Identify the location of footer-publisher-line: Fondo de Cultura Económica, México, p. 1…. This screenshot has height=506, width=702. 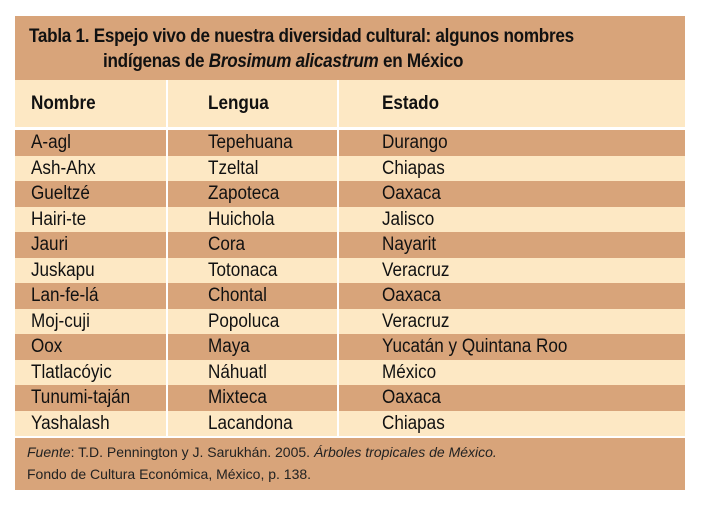
(169, 474).